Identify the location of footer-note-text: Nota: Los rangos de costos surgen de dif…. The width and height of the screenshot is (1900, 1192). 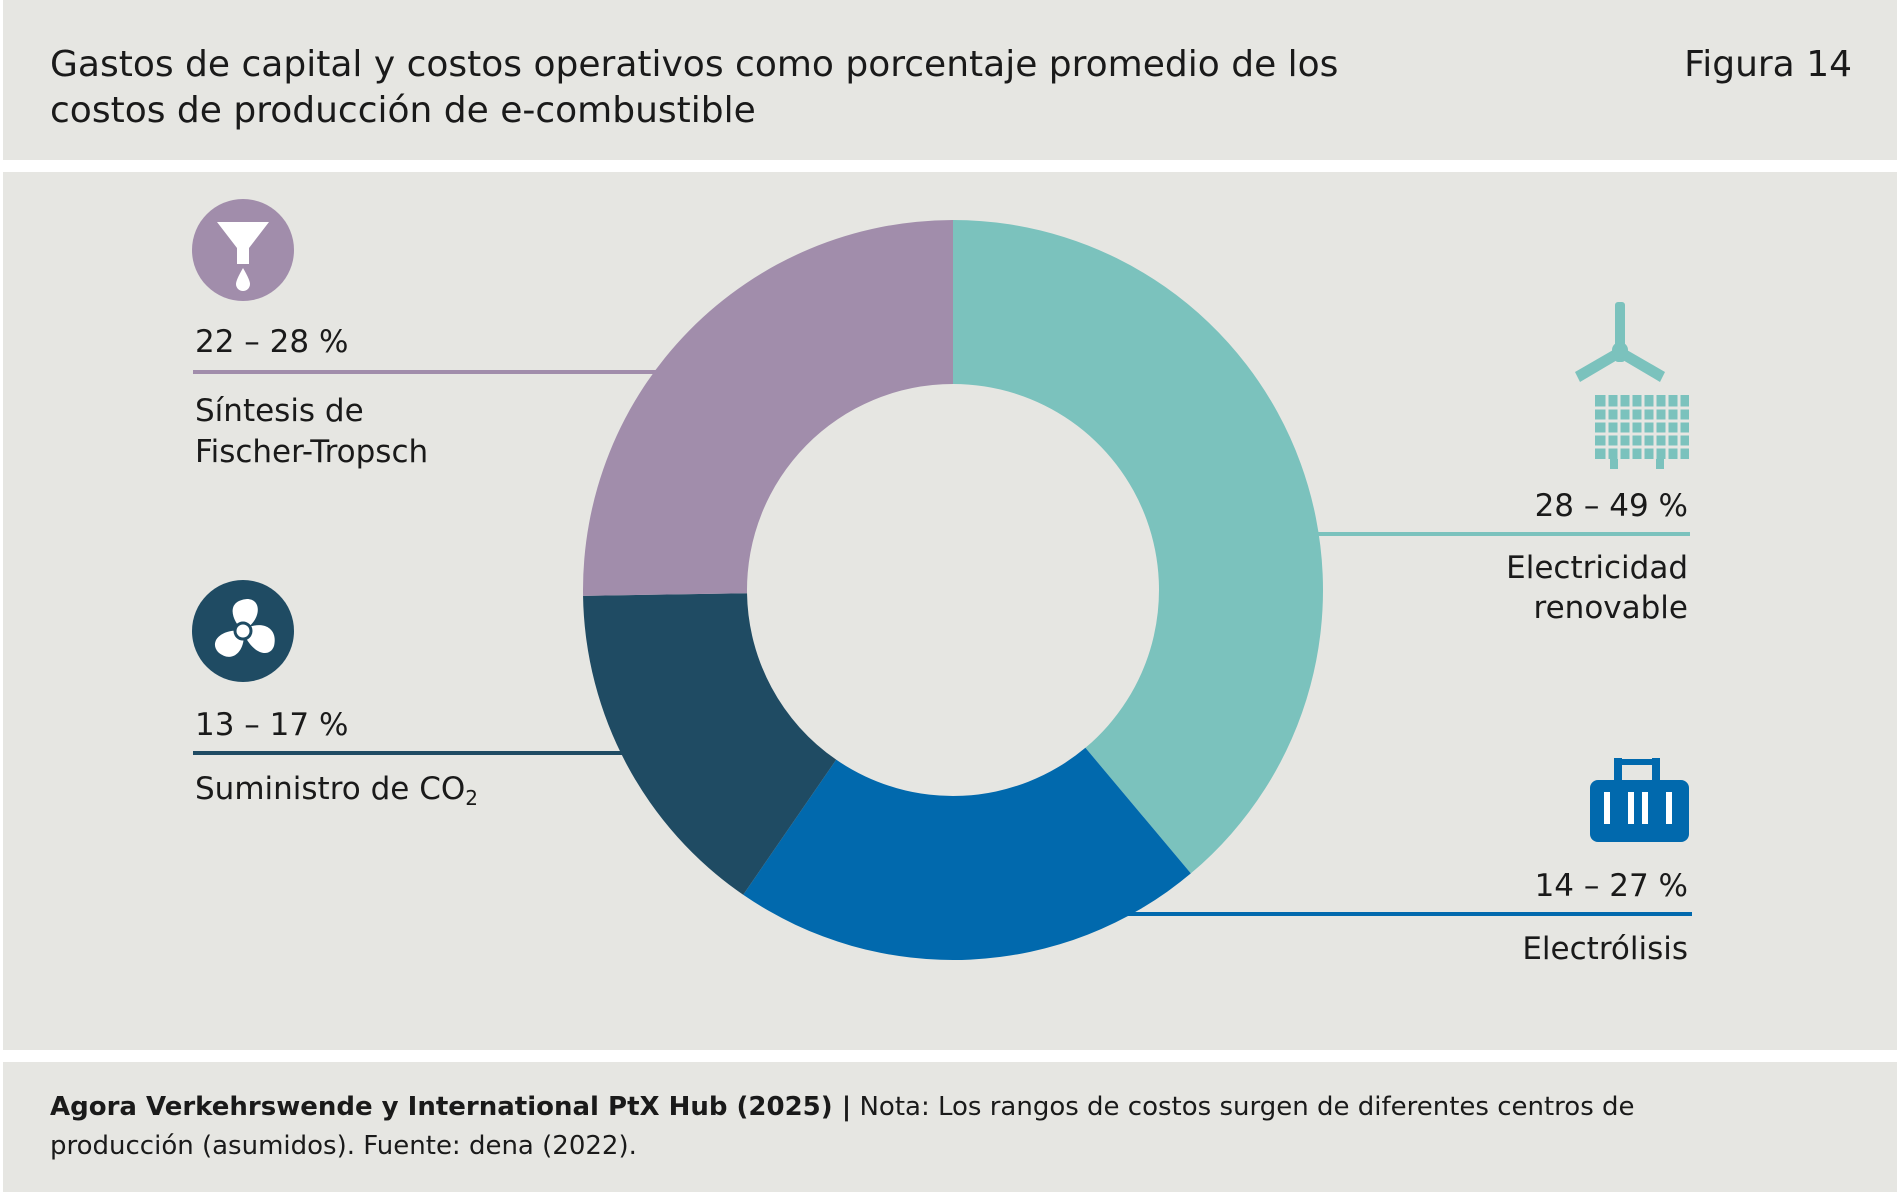
(842, 1126).